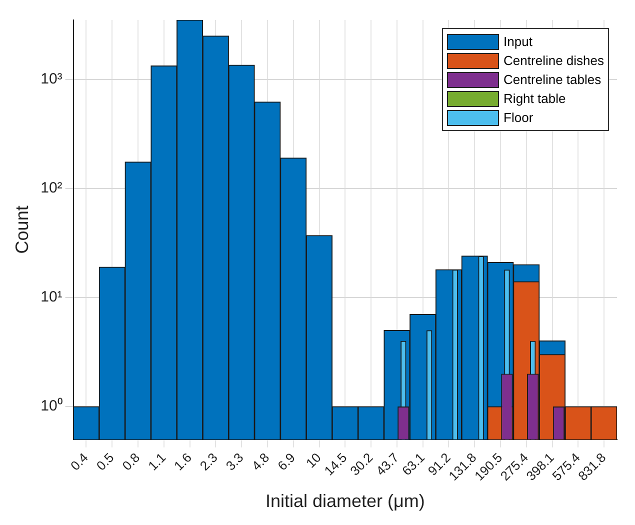 Image resolution: width=635 pixels, height=525 pixels. Describe the element at coordinates (553, 79) in the screenshot. I see `legend-label: Centreline tables` at that location.